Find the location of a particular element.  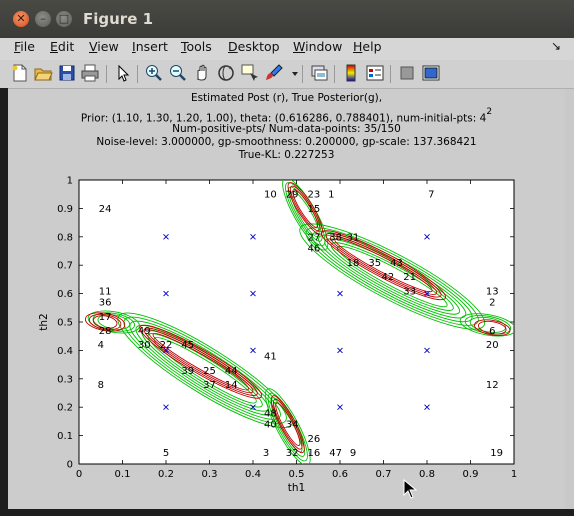

point-label: 41 is located at coordinates (270, 357).